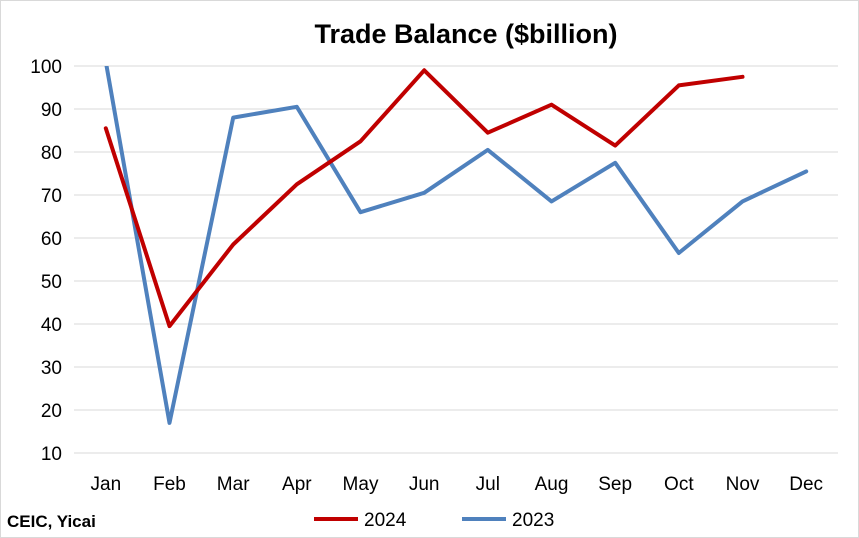  I want to click on legend: 2024 2023, so click(434, 520).